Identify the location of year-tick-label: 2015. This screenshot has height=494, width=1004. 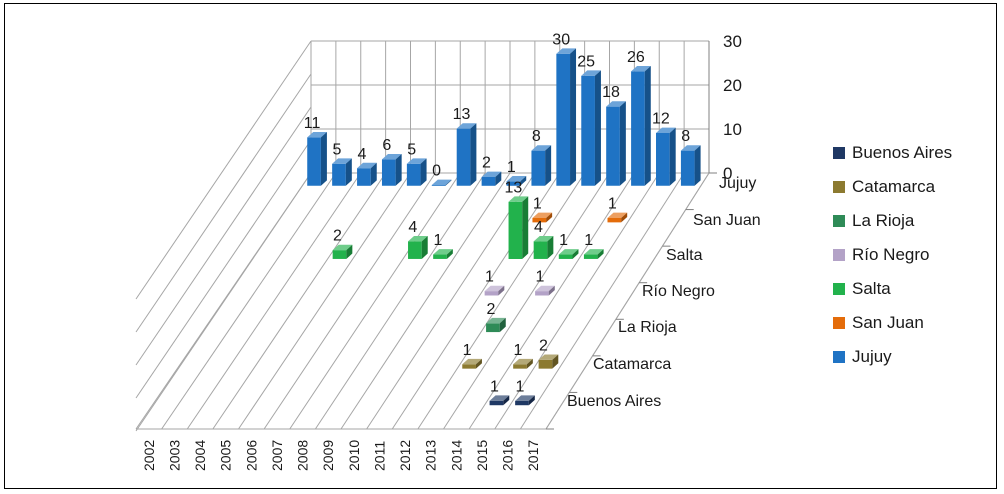
(482, 455).